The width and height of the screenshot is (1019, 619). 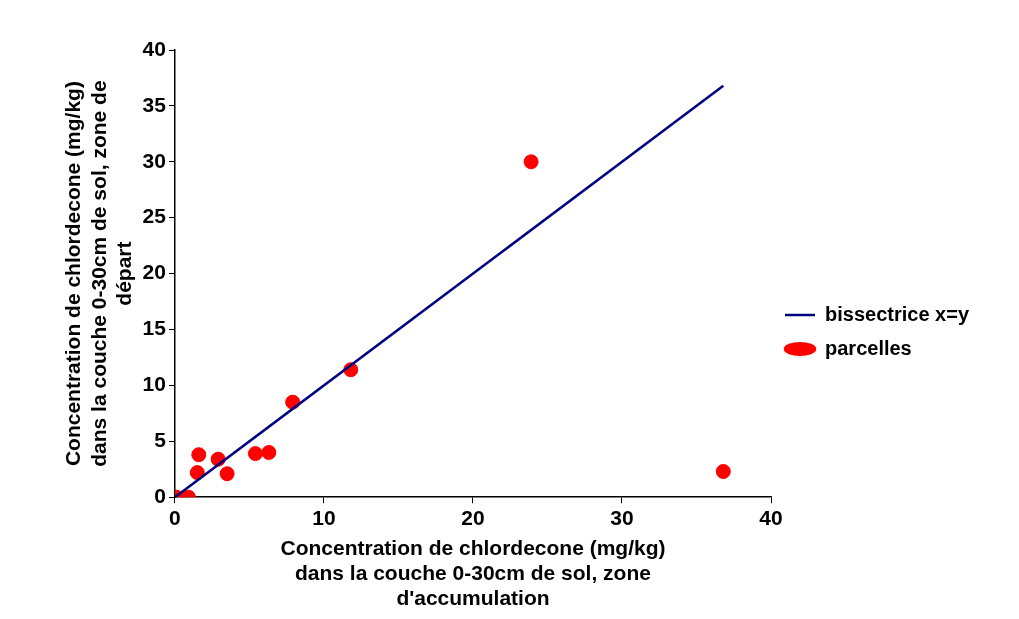 I want to click on x-tick-label: 30, so click(x=622, y=517).